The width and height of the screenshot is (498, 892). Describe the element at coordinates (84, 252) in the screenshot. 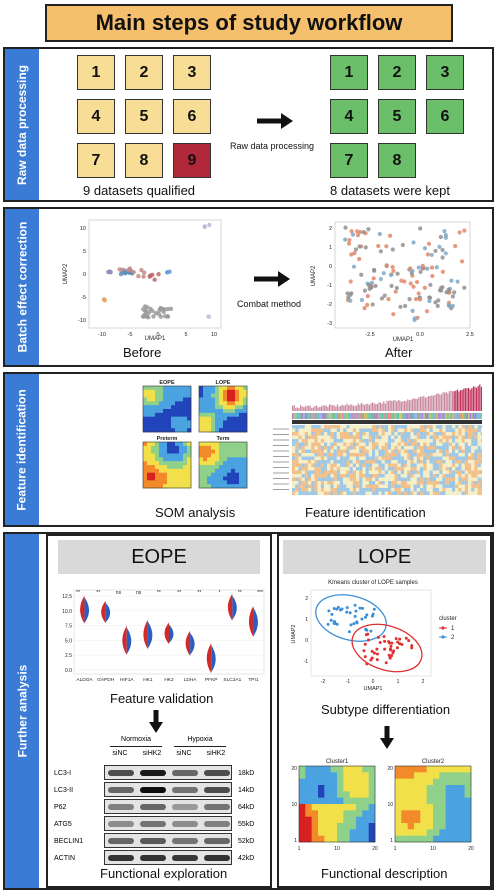

I see `umap-before-ytick: 5` at that location.